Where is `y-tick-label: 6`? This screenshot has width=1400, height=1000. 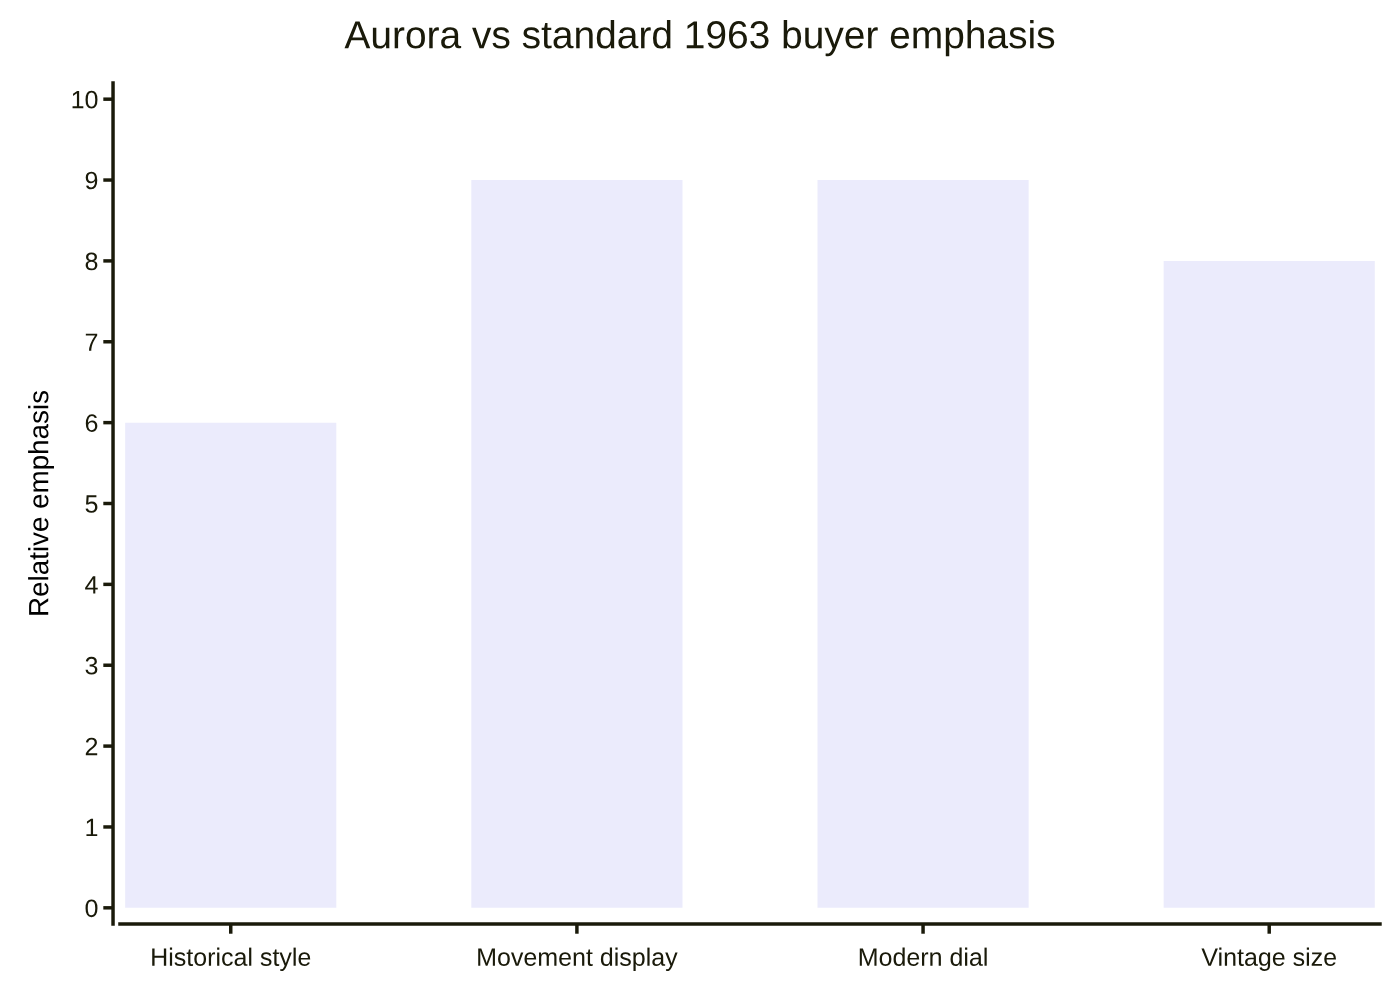 y-tick-label: 6 is located at coordinates (91, 423).